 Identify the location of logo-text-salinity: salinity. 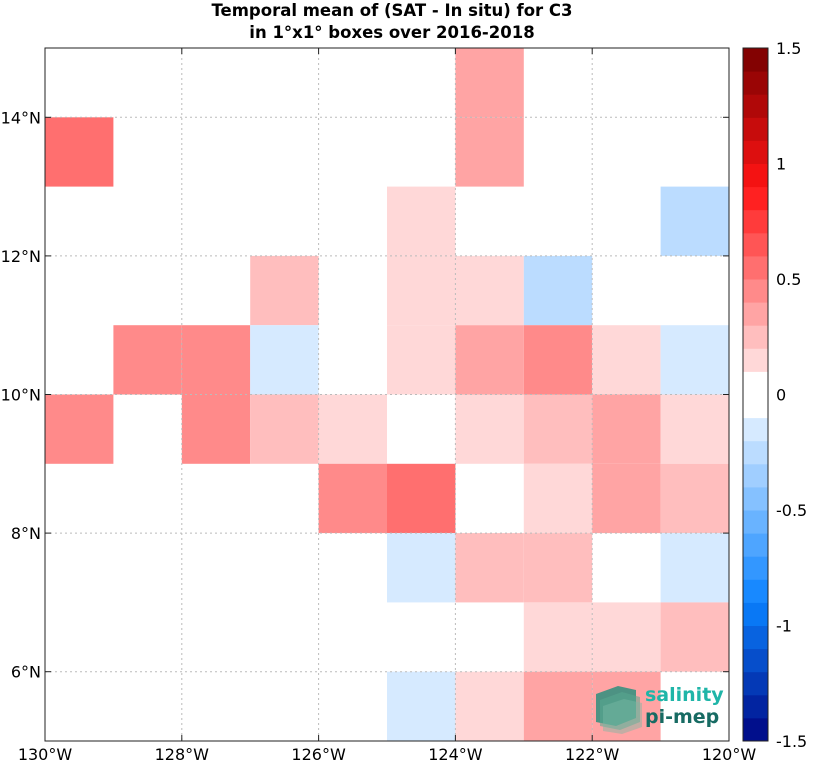
(684, 695).